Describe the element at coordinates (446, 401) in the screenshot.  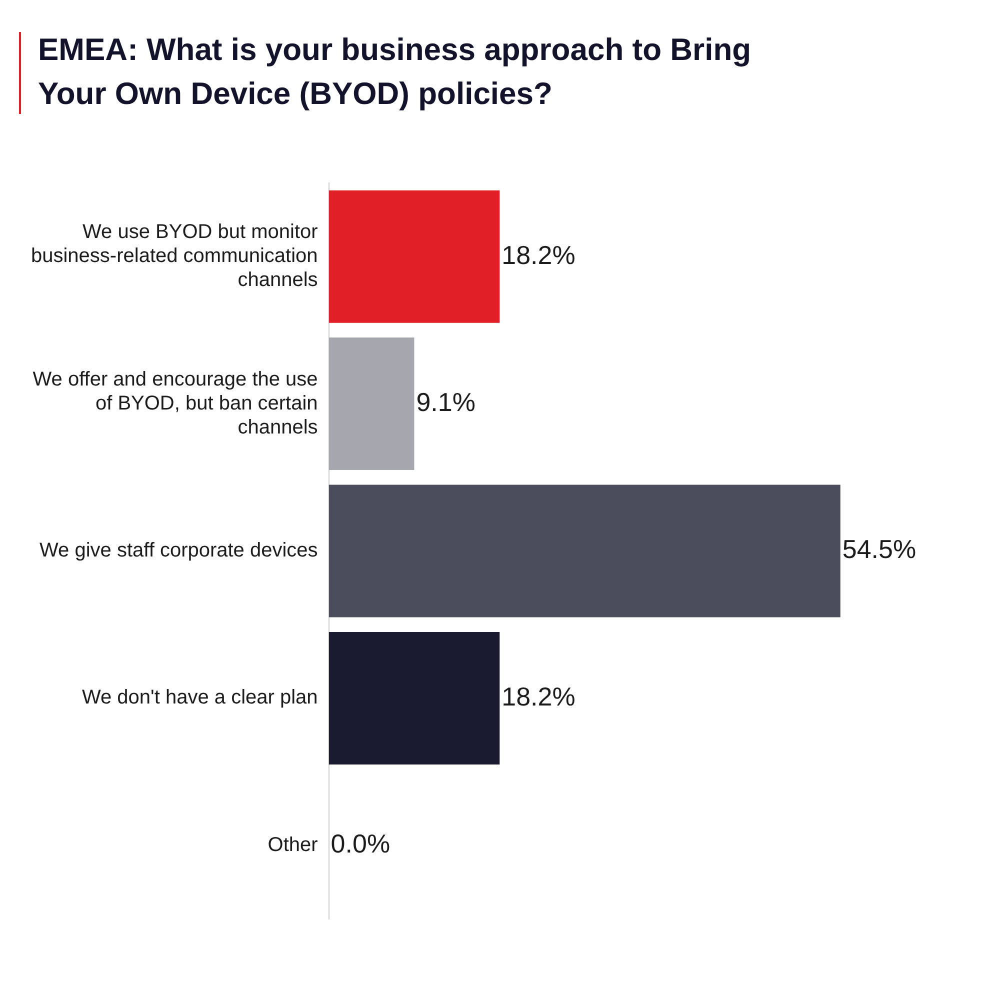
I see `data-label: 9.1%` at that location.